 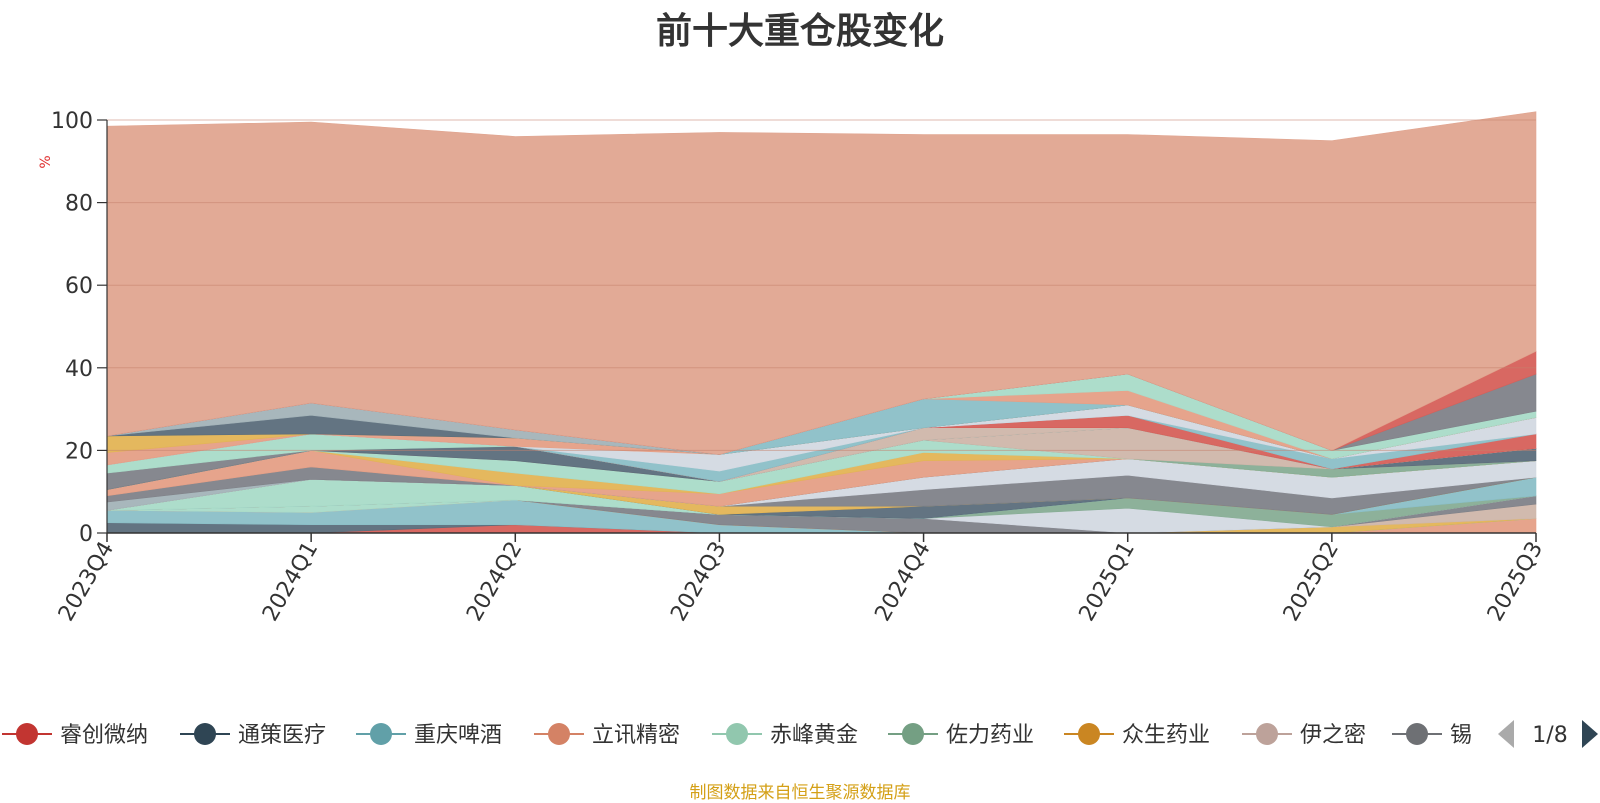 I want to click on source-note: 制图数据来自恒生聚源数据库, so click(x=800, y=793).